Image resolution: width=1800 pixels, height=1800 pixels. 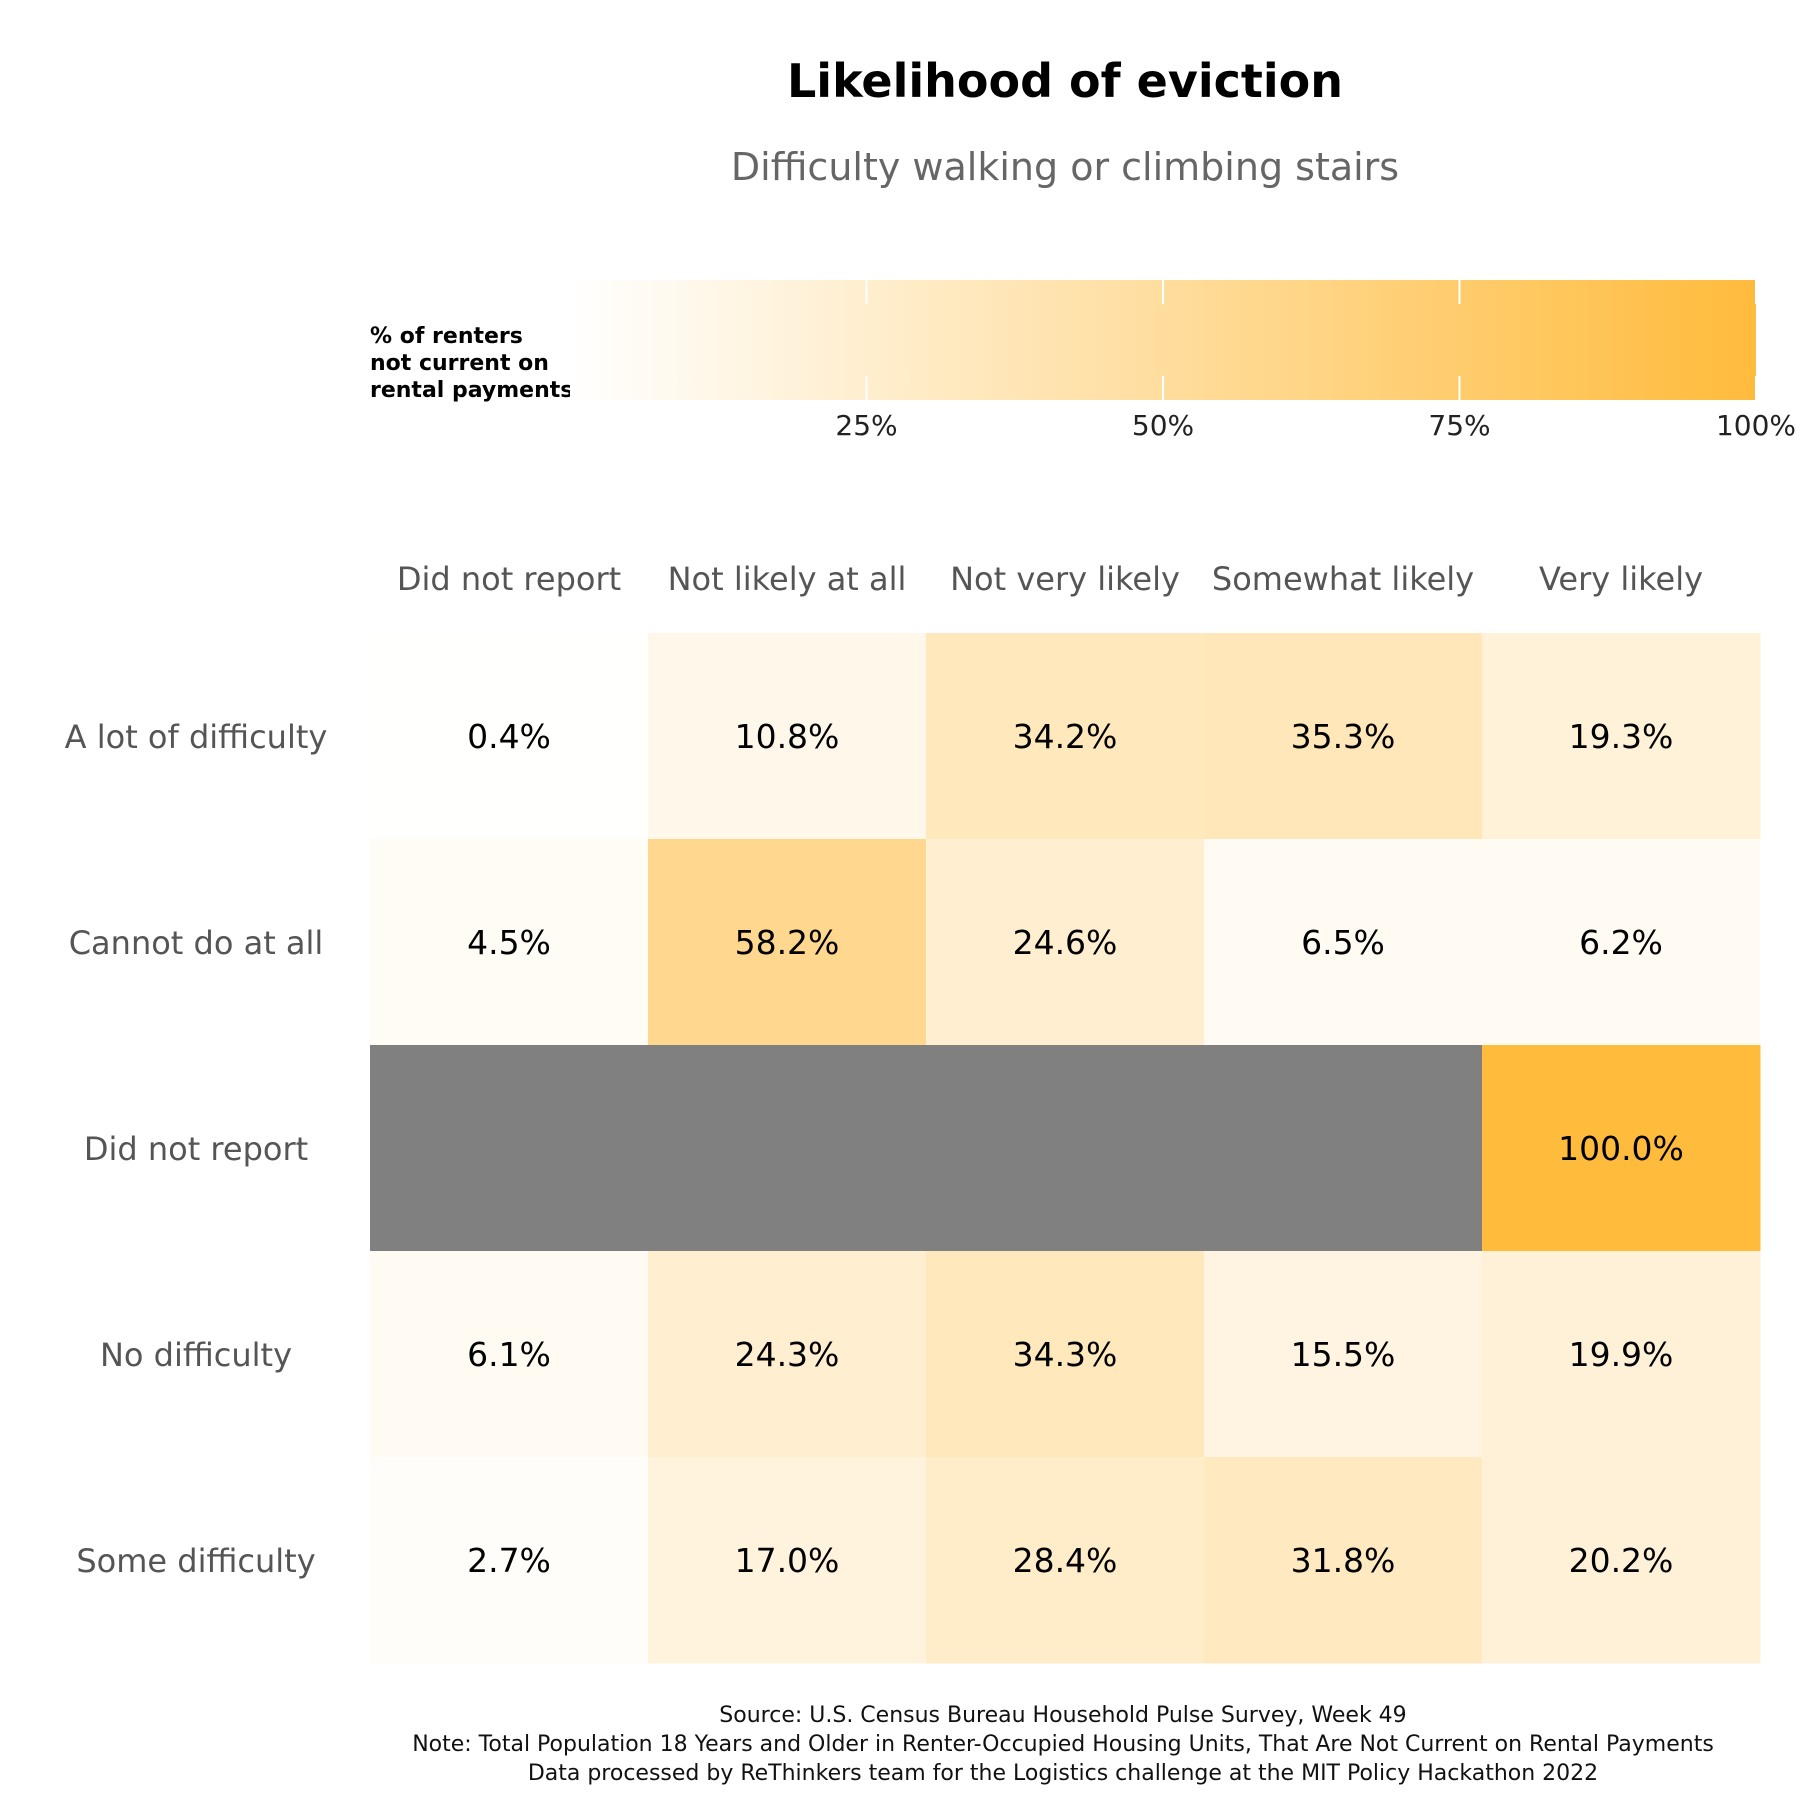 I want to click on cell-value-label: 20.2%, so click(x=1621, y=1560).